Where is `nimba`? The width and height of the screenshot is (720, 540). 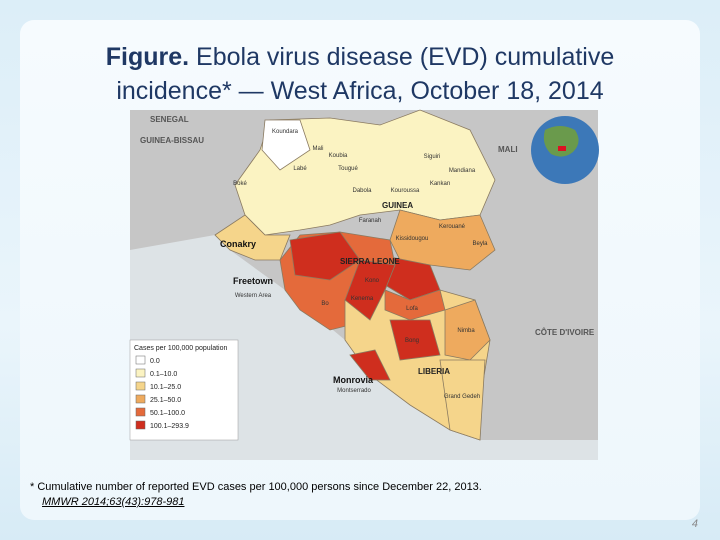 nimba is located at coordinates (467, 330).